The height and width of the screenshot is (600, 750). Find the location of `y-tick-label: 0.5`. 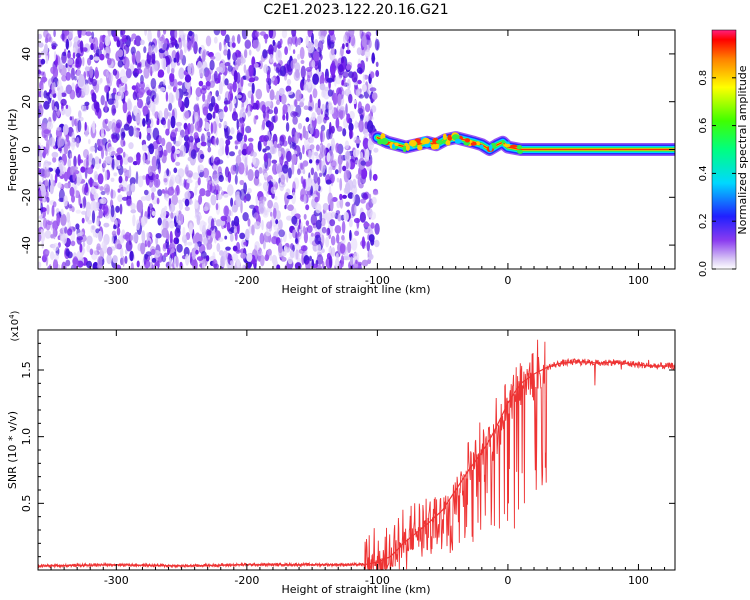

y-tick-label: 0.5 is located at coordinates (26, 504).